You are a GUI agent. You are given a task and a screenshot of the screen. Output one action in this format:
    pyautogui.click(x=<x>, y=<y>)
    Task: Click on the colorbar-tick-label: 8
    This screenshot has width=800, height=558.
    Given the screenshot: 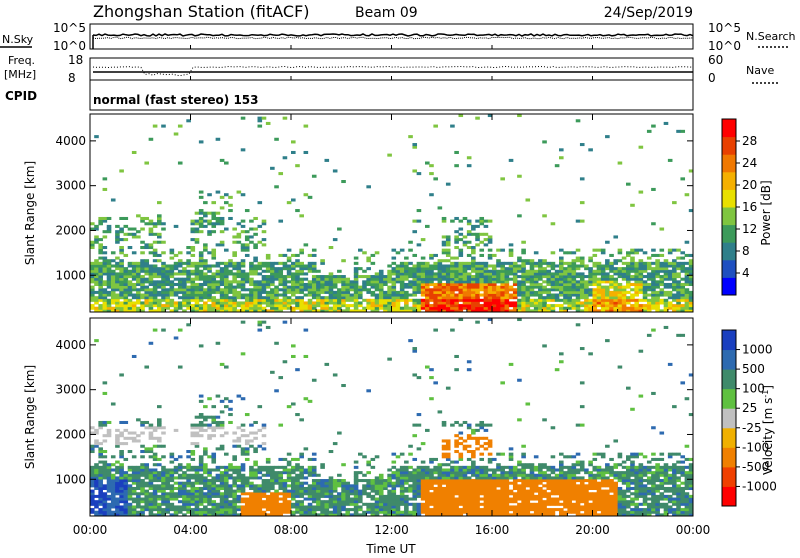 What is the action you would take?
    pyautogui.click(x=746, y=251)
    